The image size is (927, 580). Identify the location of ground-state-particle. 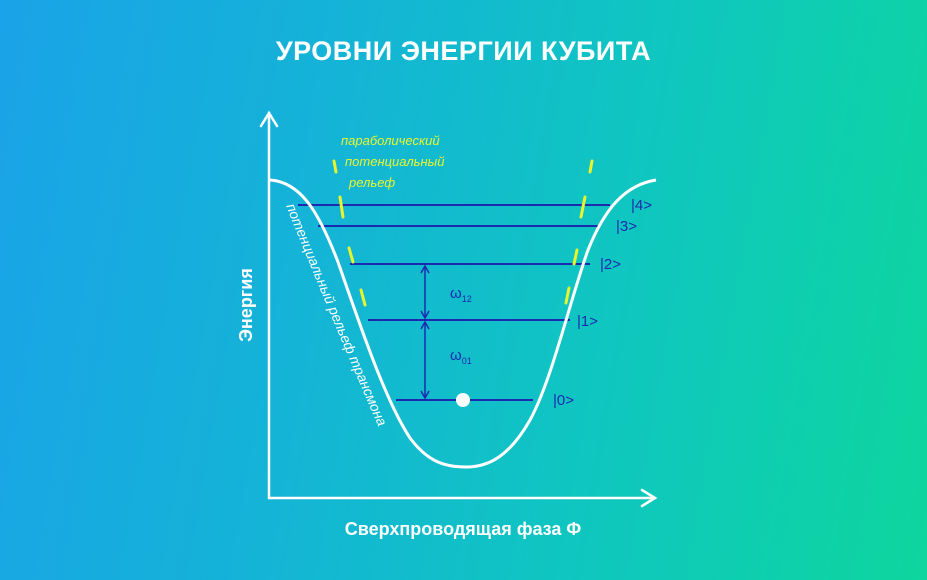
(463, 400).